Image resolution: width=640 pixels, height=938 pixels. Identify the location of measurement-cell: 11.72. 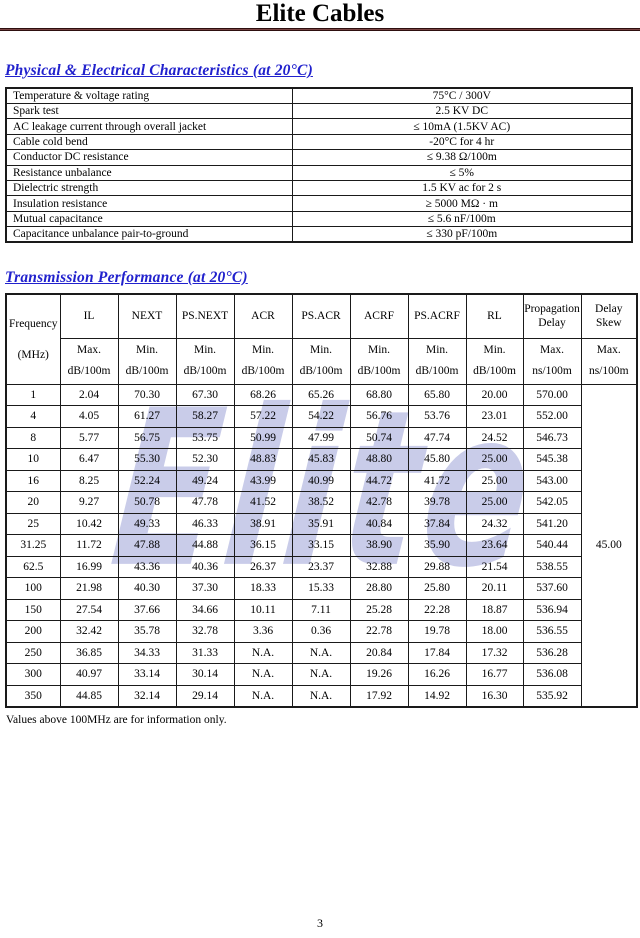
(89, 545).